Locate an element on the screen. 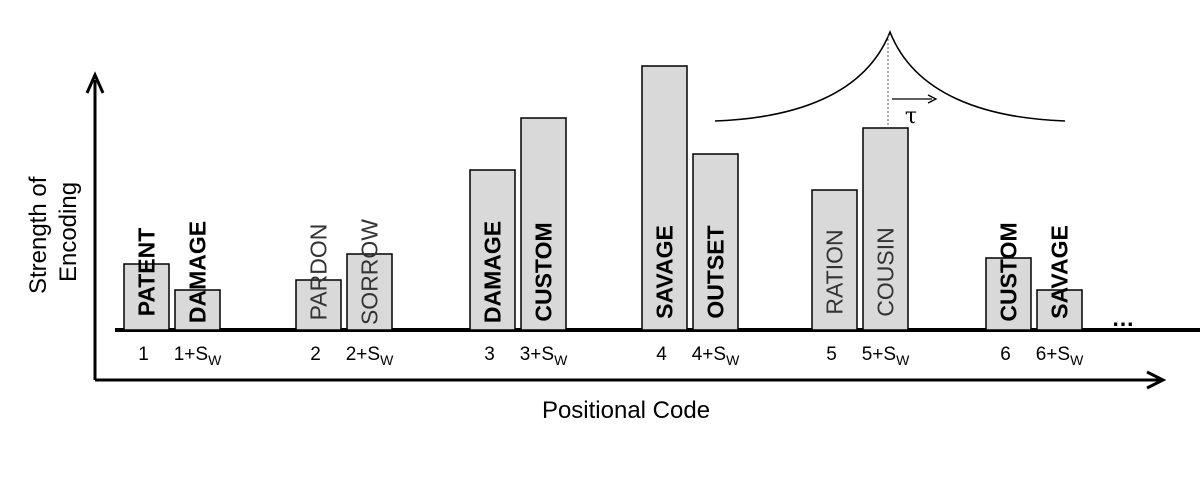 The image size is (1200, 488). tick-label-6: 6 is located at coordinates (1005, 354).